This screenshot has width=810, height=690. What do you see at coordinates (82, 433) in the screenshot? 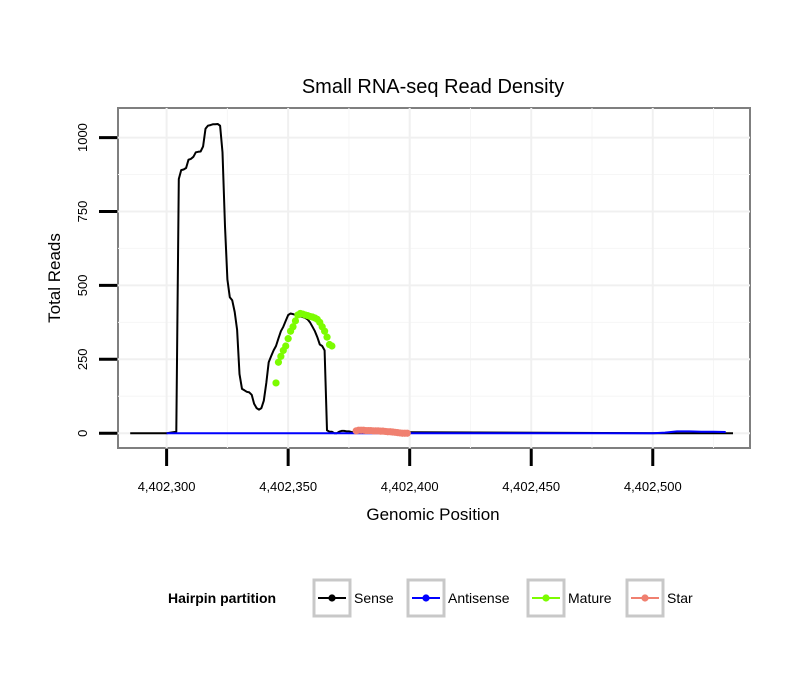
I see `y-tick-label: 0` at bounding box center [82, 433].